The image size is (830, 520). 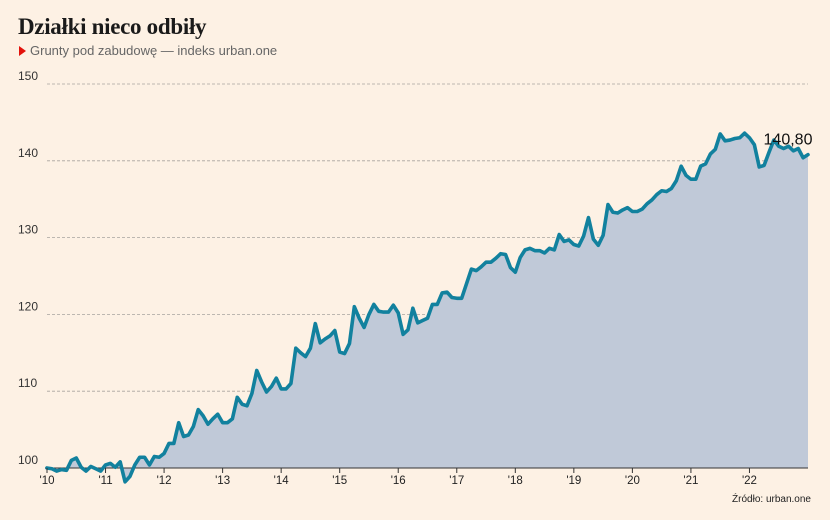 I want to click on x-tick-label-2016: '16, so click(x=398, y=481).